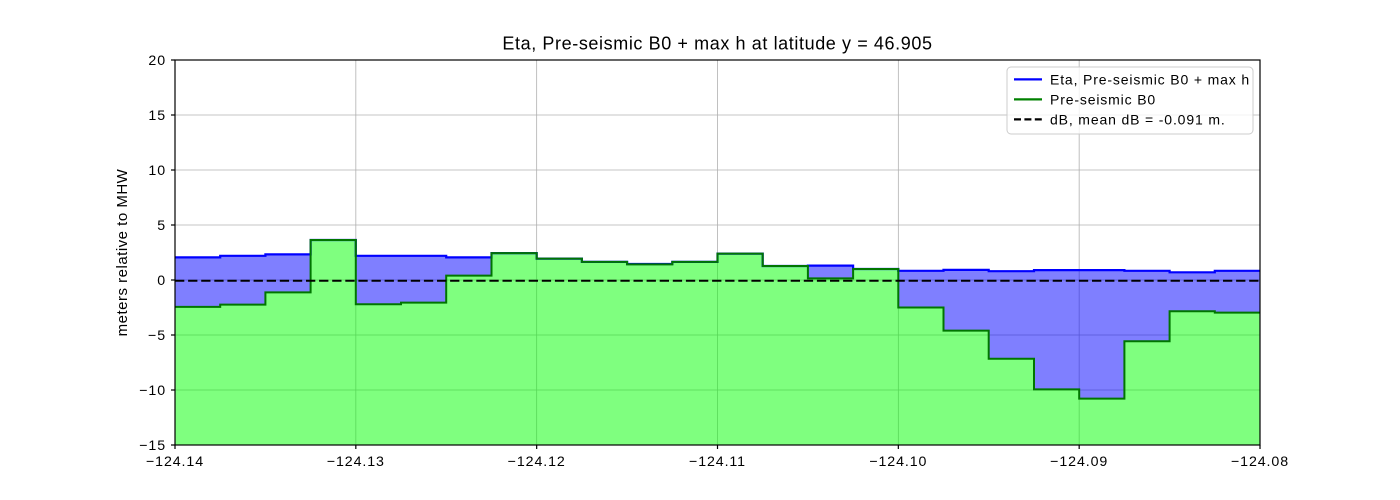 This screenshot has width=1400, height=500. I want to click on svg-text: dB, mean dB = -0.091 m., so click(1138, 119).